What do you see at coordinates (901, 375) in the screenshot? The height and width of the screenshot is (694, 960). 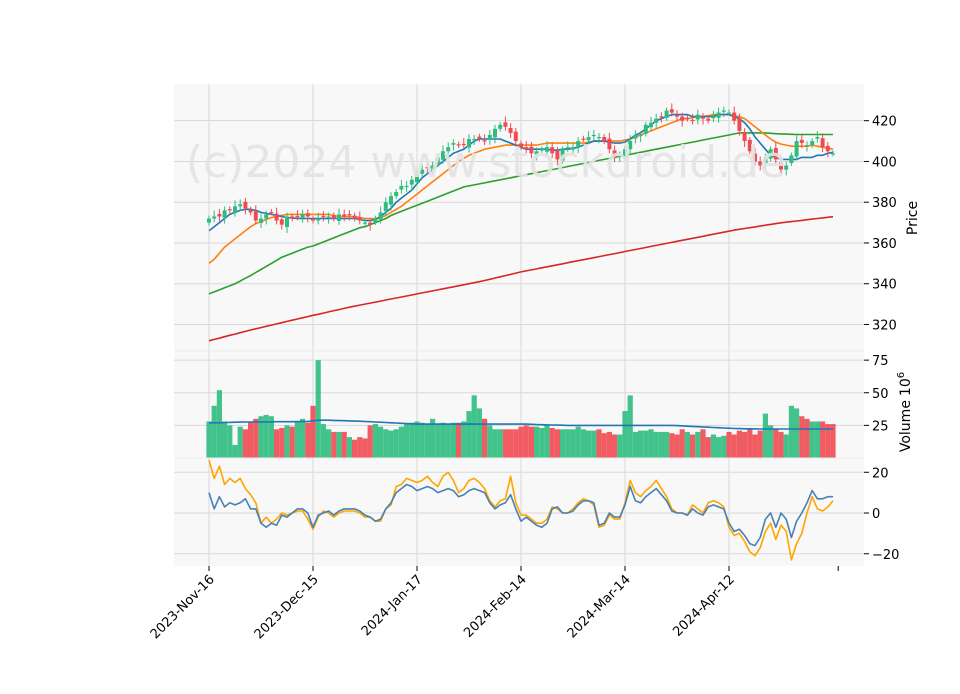 I see `volume-axis-label-exp: 6` at bounding box center [901, 375].